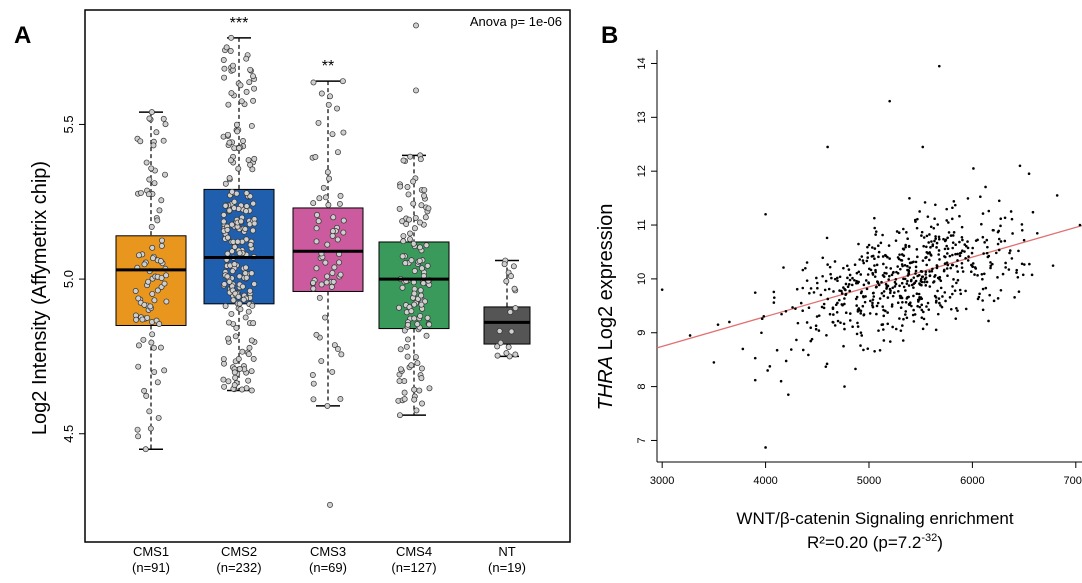 The height and width of the screenshot is (583, 1082). What do you see at coordinates (68, 279) in the screenshot?
I see `y-tick-label: 5.0` at bounding box center [68, 279].